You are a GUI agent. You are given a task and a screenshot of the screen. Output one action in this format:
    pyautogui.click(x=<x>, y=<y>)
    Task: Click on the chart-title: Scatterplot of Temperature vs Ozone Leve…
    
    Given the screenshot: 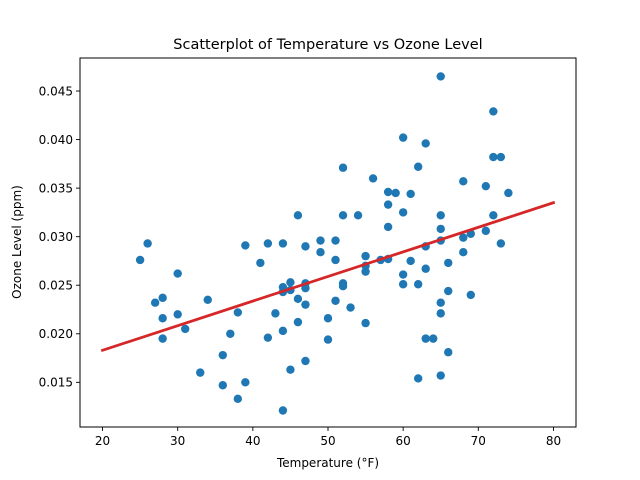 What is the action you would take?
    pyautogui.click(x=327, y=45)
    